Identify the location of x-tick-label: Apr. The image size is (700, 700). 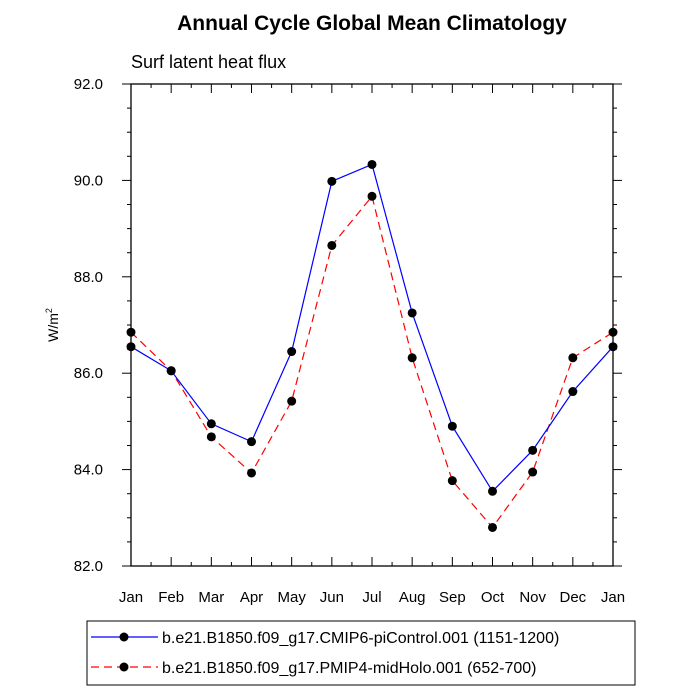
(251, 597).